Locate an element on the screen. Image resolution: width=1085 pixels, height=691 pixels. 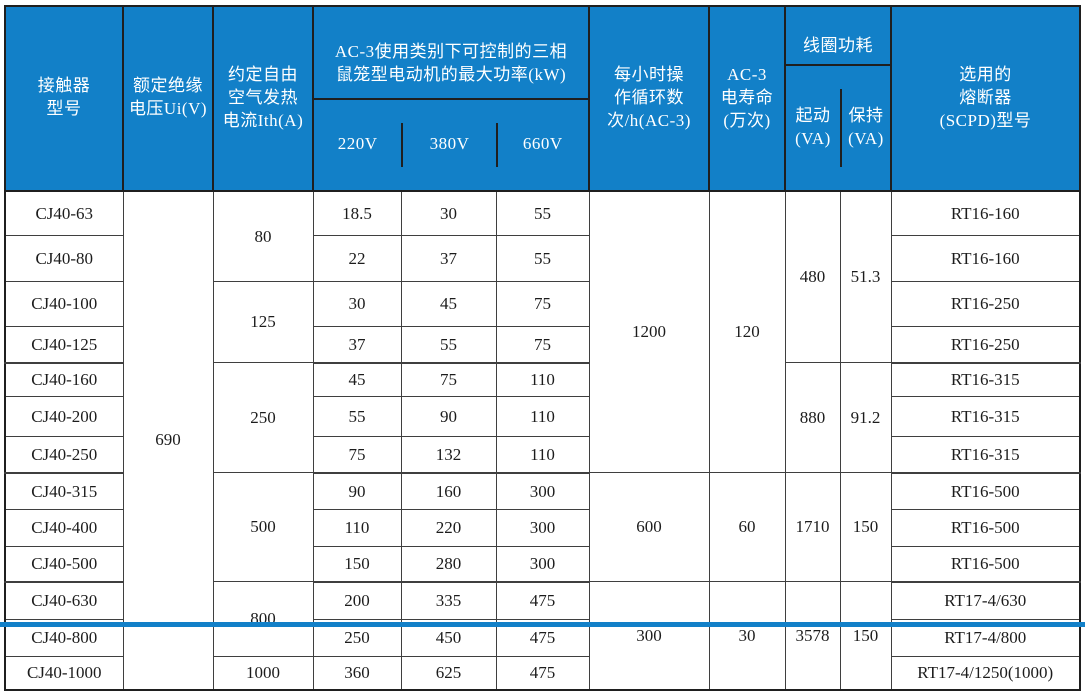
kw380-cell: 90 is located at coordinates (448, 417).